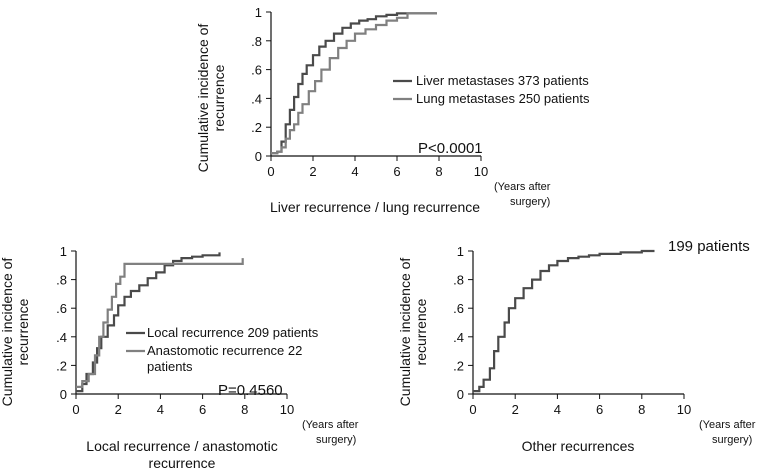 The image size is (765, 474). I want to click on x-axis-title-line2: recurrence, so click(182, 463).